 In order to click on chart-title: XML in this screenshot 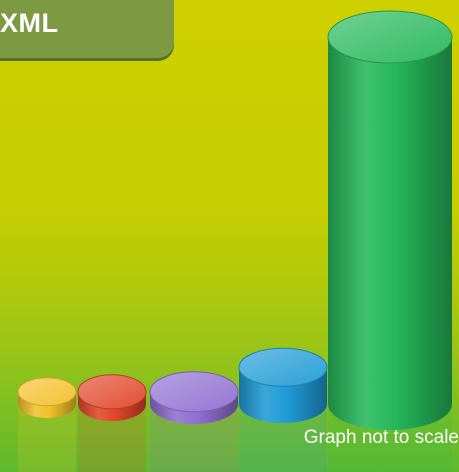, I will do `click(29, 23)`.